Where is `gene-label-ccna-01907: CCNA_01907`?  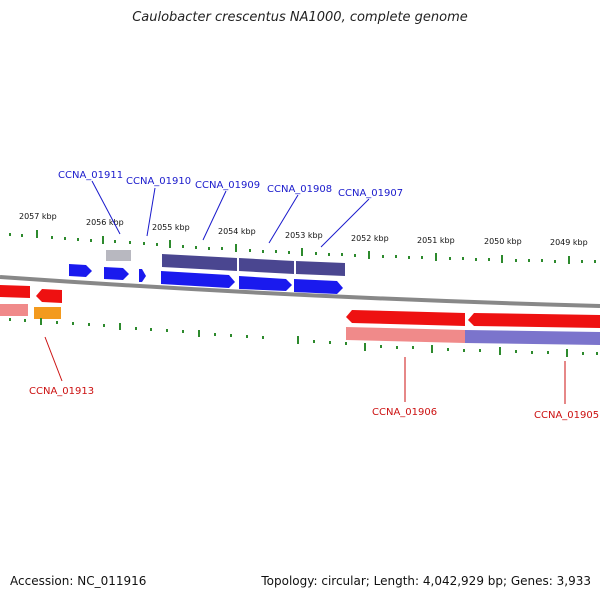
gene-label-ccna-01907: CCNA_01907 is located at coordinates (370, 193).